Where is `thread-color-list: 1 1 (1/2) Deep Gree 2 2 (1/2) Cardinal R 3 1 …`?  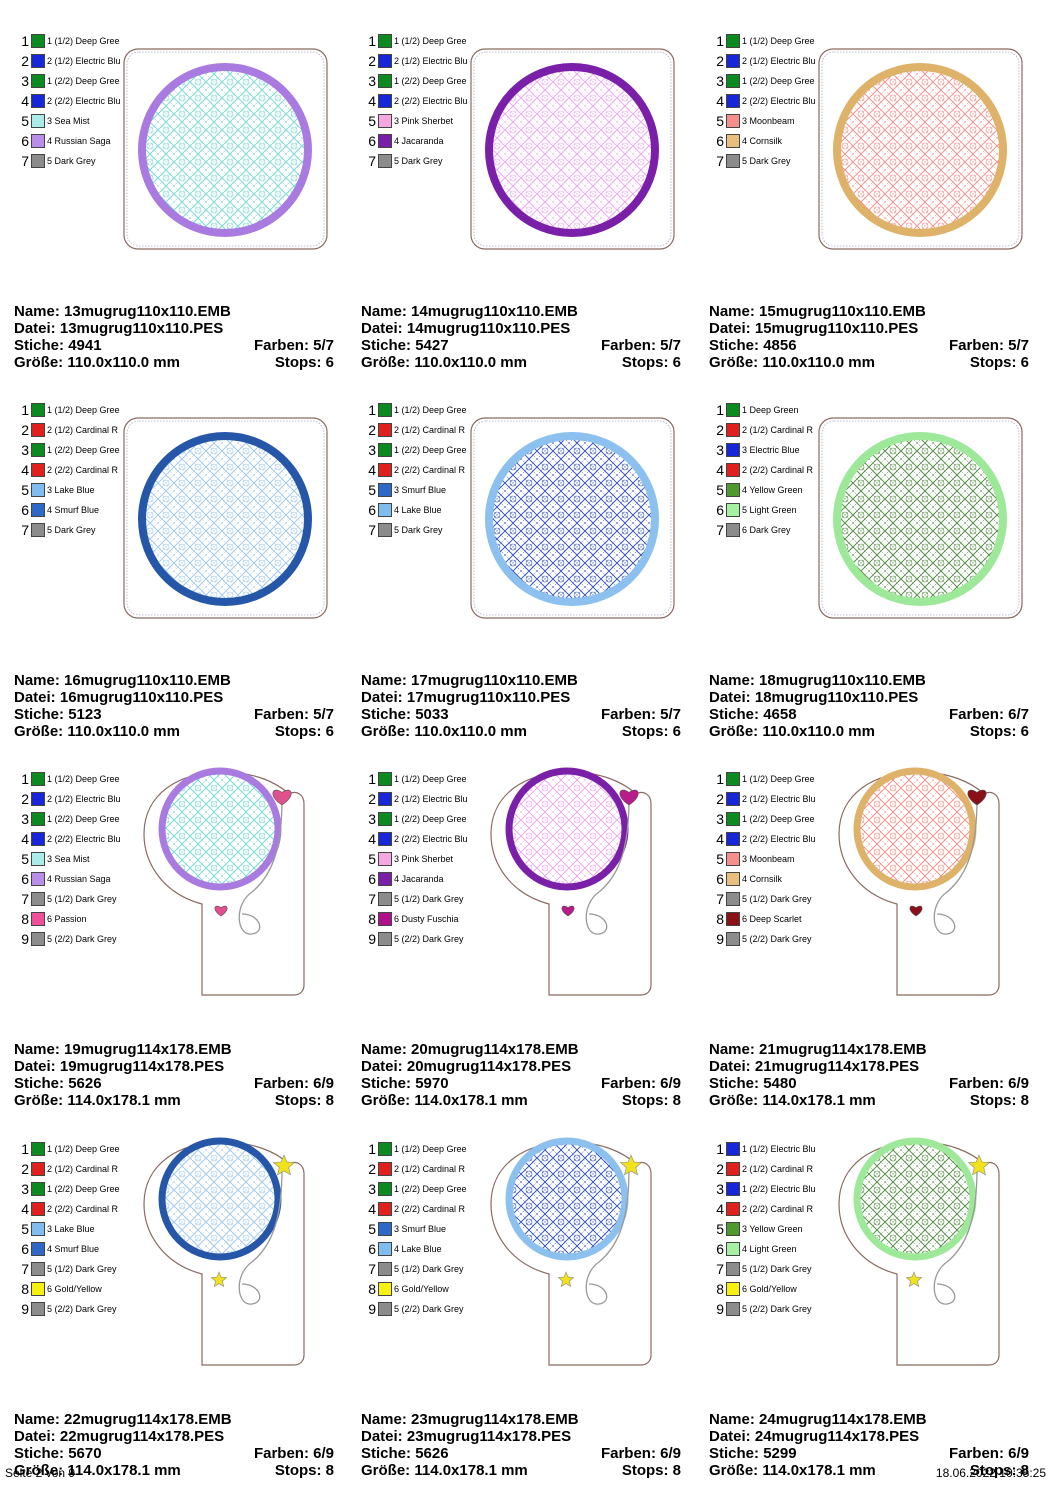 thread-color-list: 1 1 (1/2) Deep Gree 2 2 (1/2) Cardinal R 3 1 … is located at coordinates (73, 471).